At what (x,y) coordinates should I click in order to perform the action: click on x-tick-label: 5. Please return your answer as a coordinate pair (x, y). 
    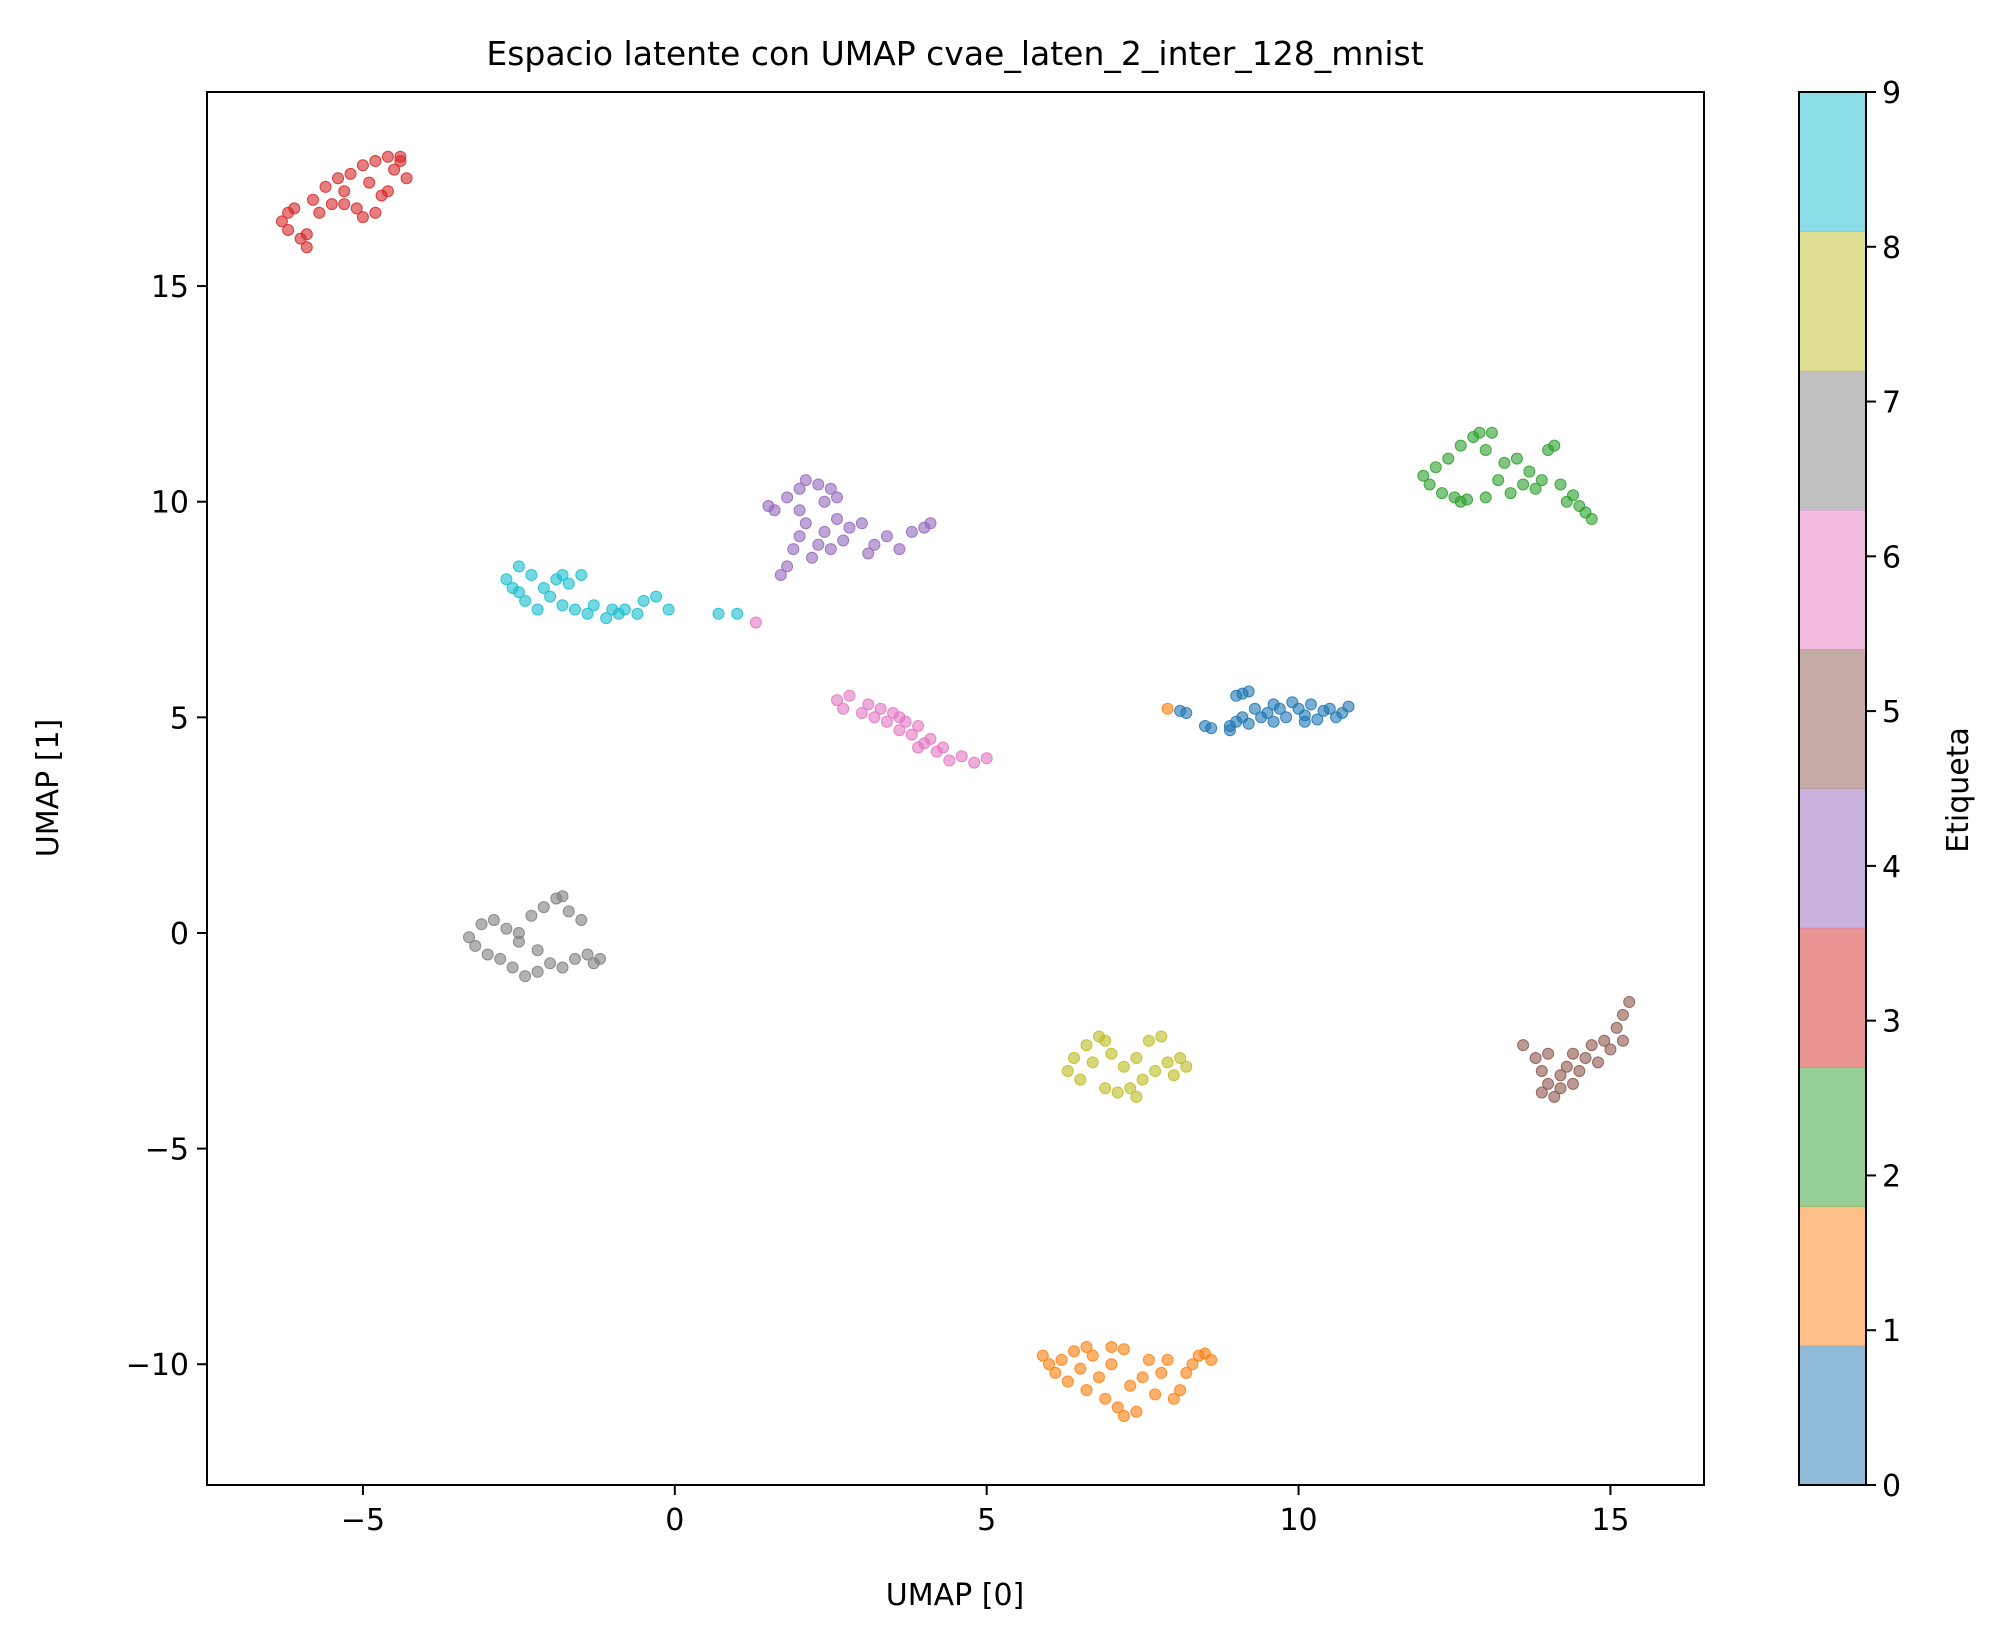
    Looking at the image, I should click on (986, 1520).